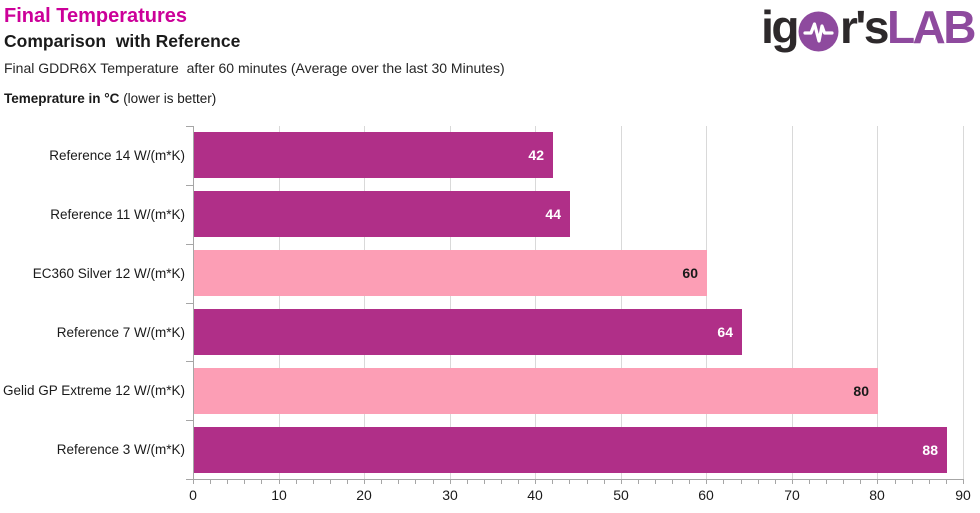 This screenshot has height=513, width=980. I want to click on y-axis-line, so click(193, 303).